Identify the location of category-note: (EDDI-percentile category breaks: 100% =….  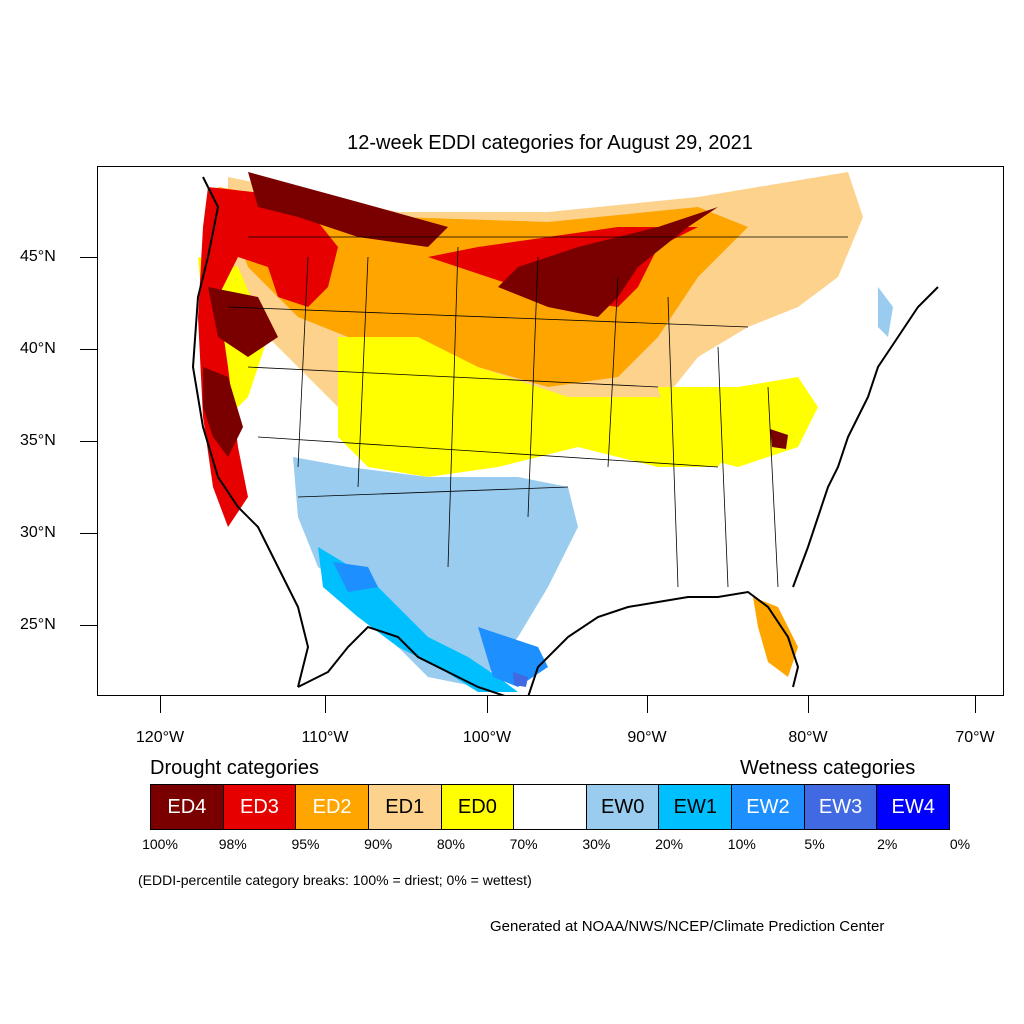
(335, 880).